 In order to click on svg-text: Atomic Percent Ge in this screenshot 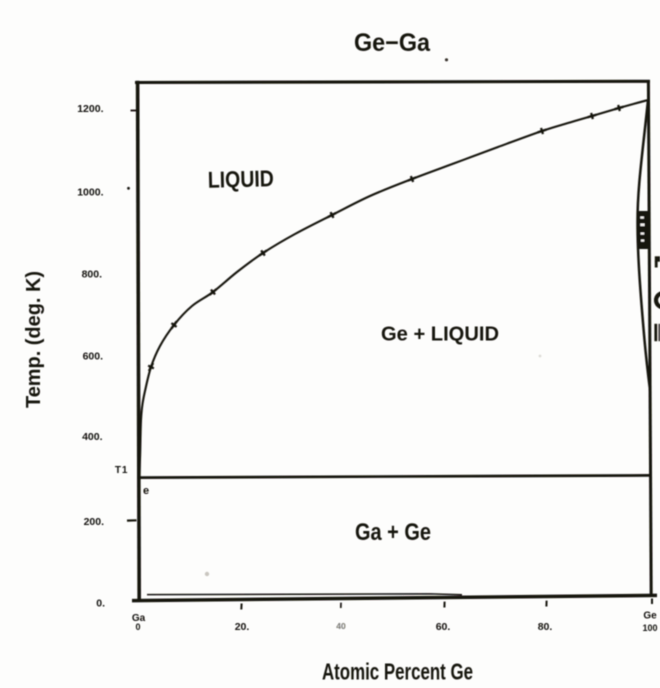, I will do `click(397, 672)`.